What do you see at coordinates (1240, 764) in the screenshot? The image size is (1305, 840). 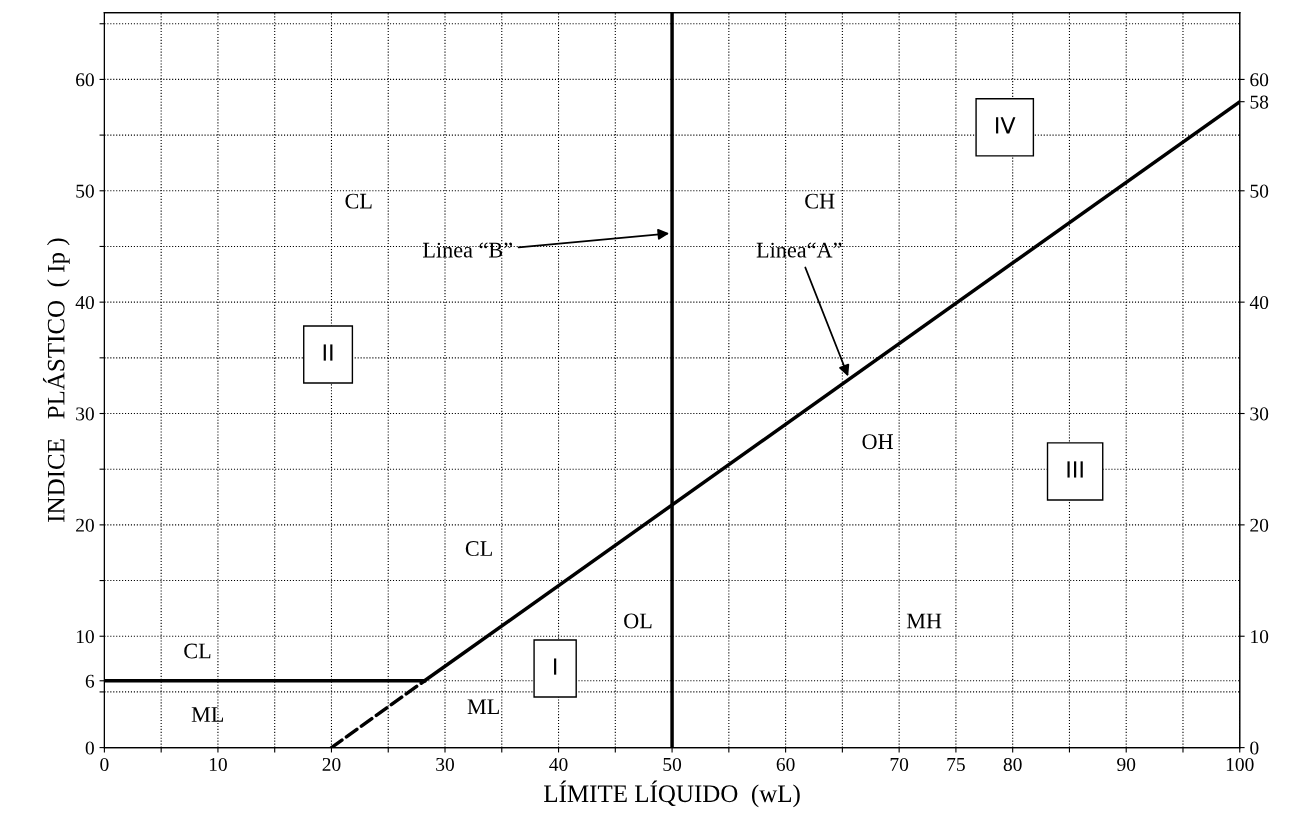 I see `x-tick-label: 100` at bounding box center [1240, 764].